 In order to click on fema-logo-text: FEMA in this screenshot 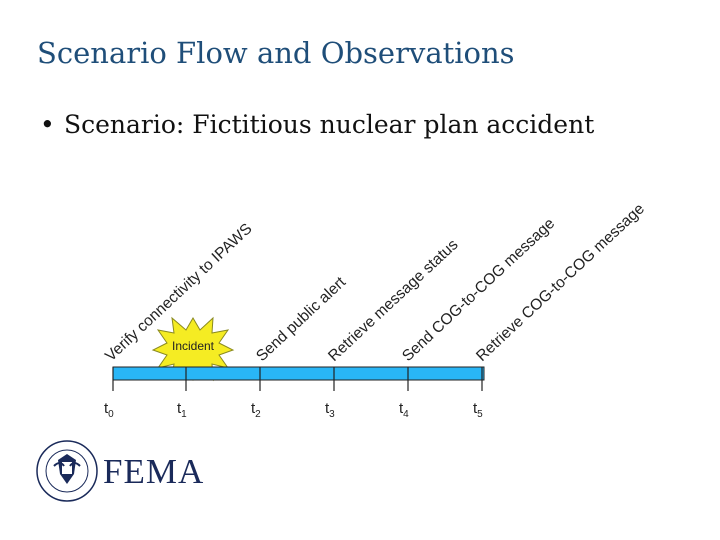, I will do `click(154, 471)`.